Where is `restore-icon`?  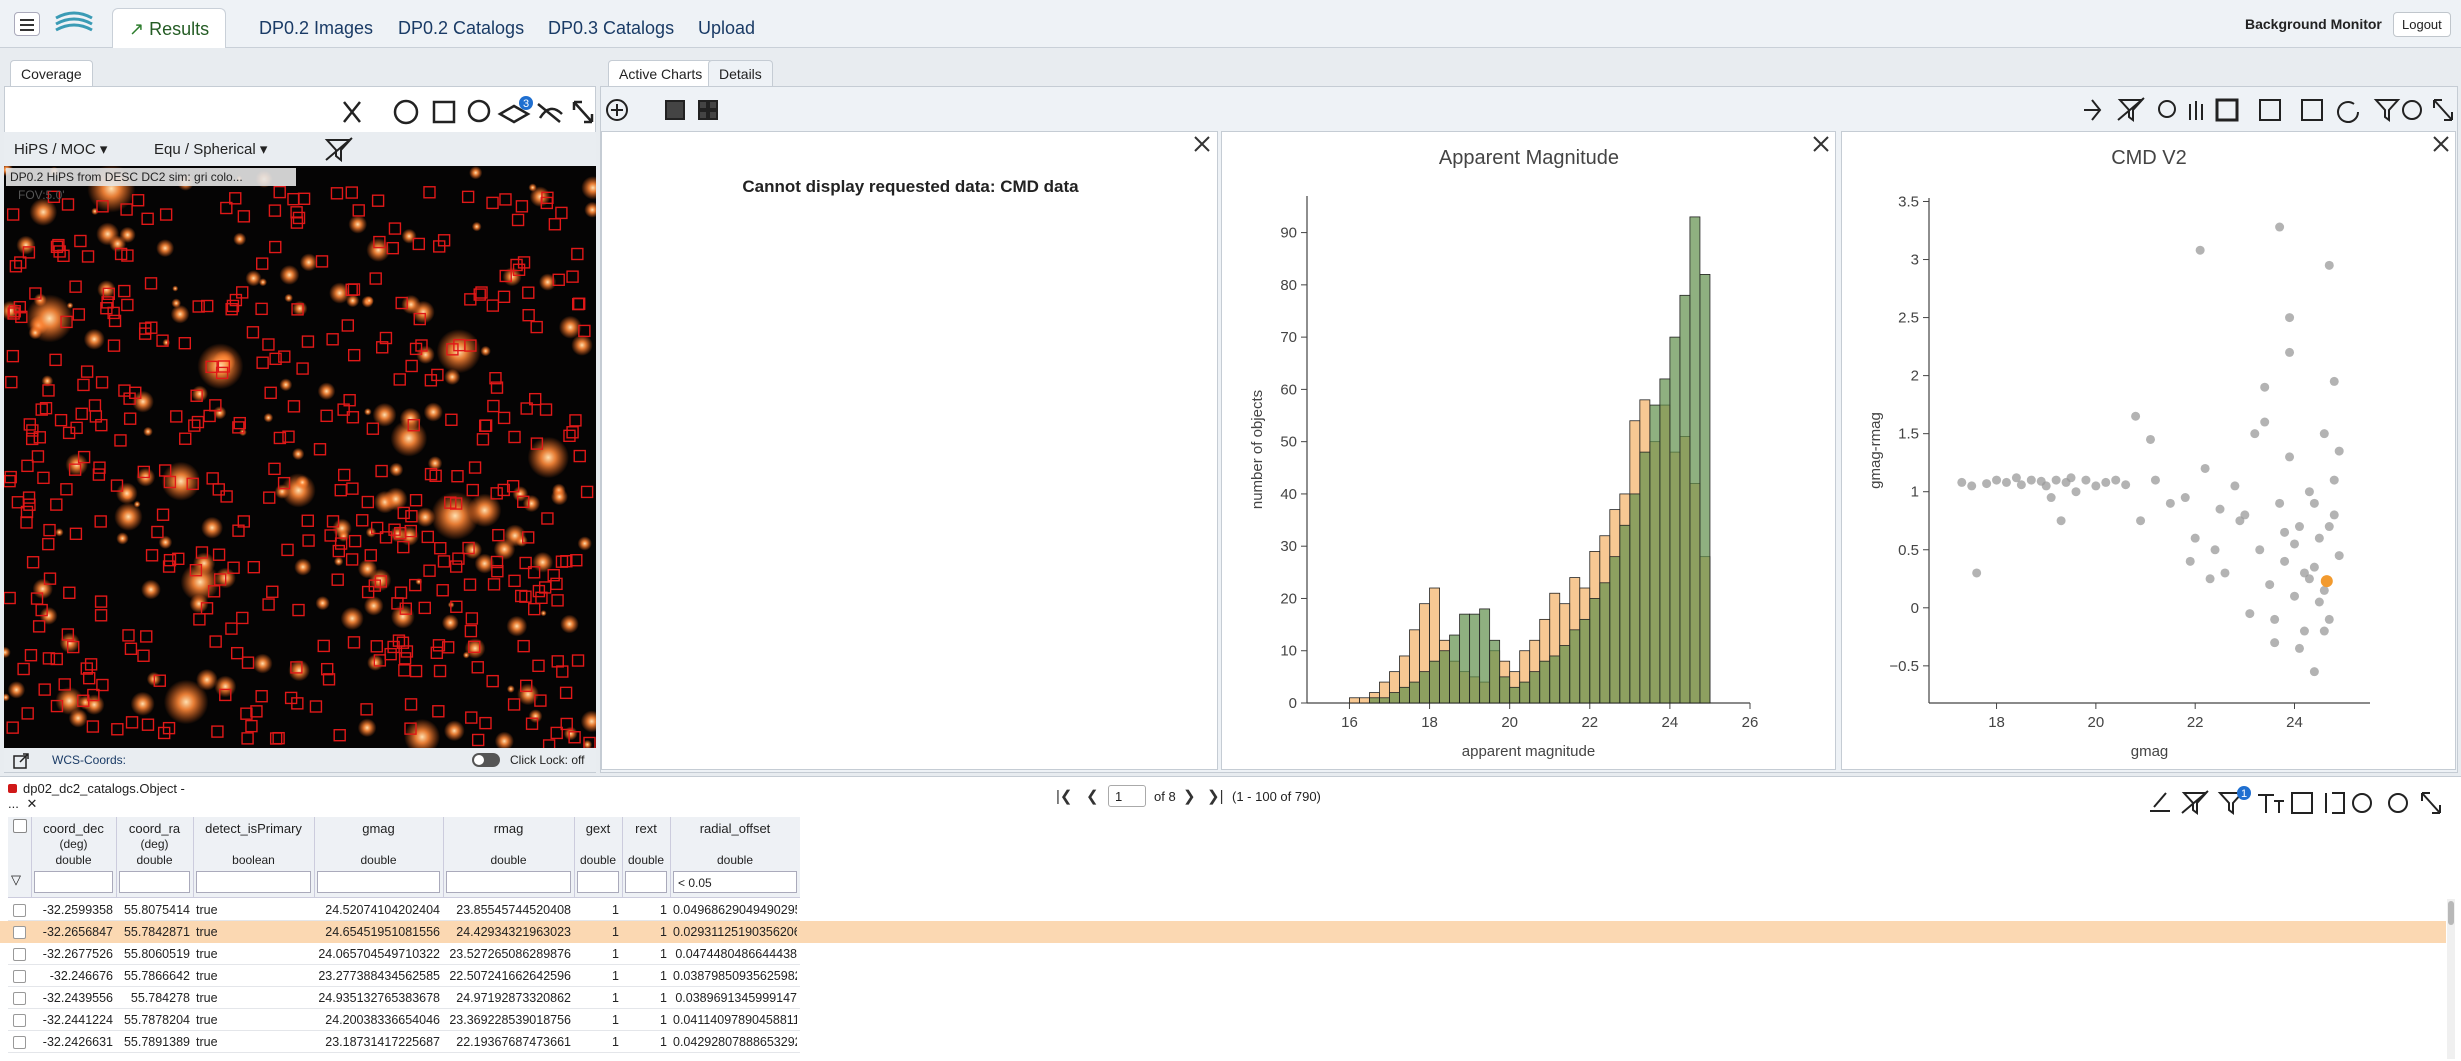 restore-icon is located at coordinates (2348, 112).